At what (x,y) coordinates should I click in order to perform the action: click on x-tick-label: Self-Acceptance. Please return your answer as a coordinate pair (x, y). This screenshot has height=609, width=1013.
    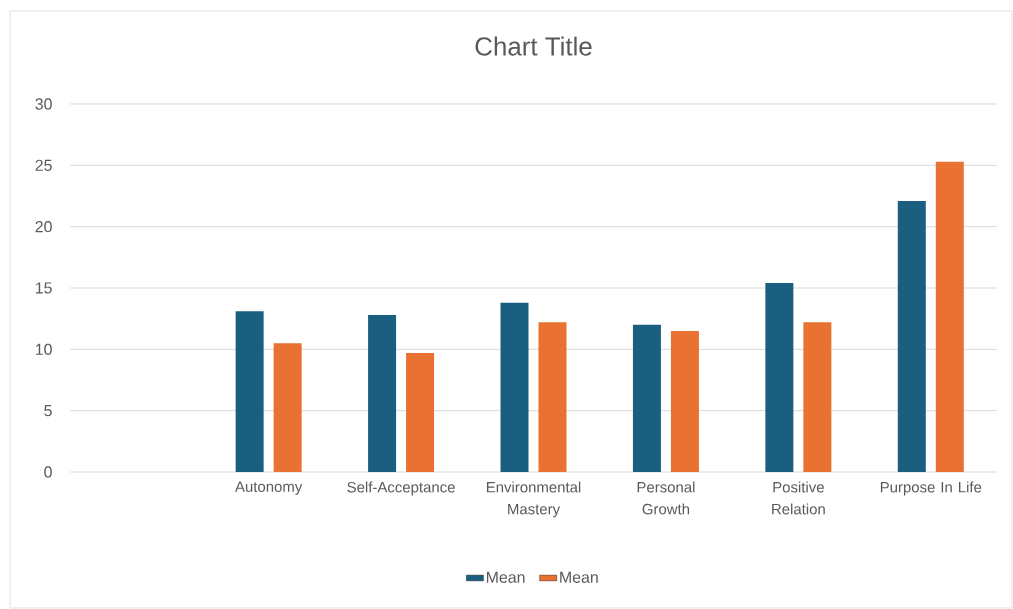
    Looking at the image, I should click on (401, 488).